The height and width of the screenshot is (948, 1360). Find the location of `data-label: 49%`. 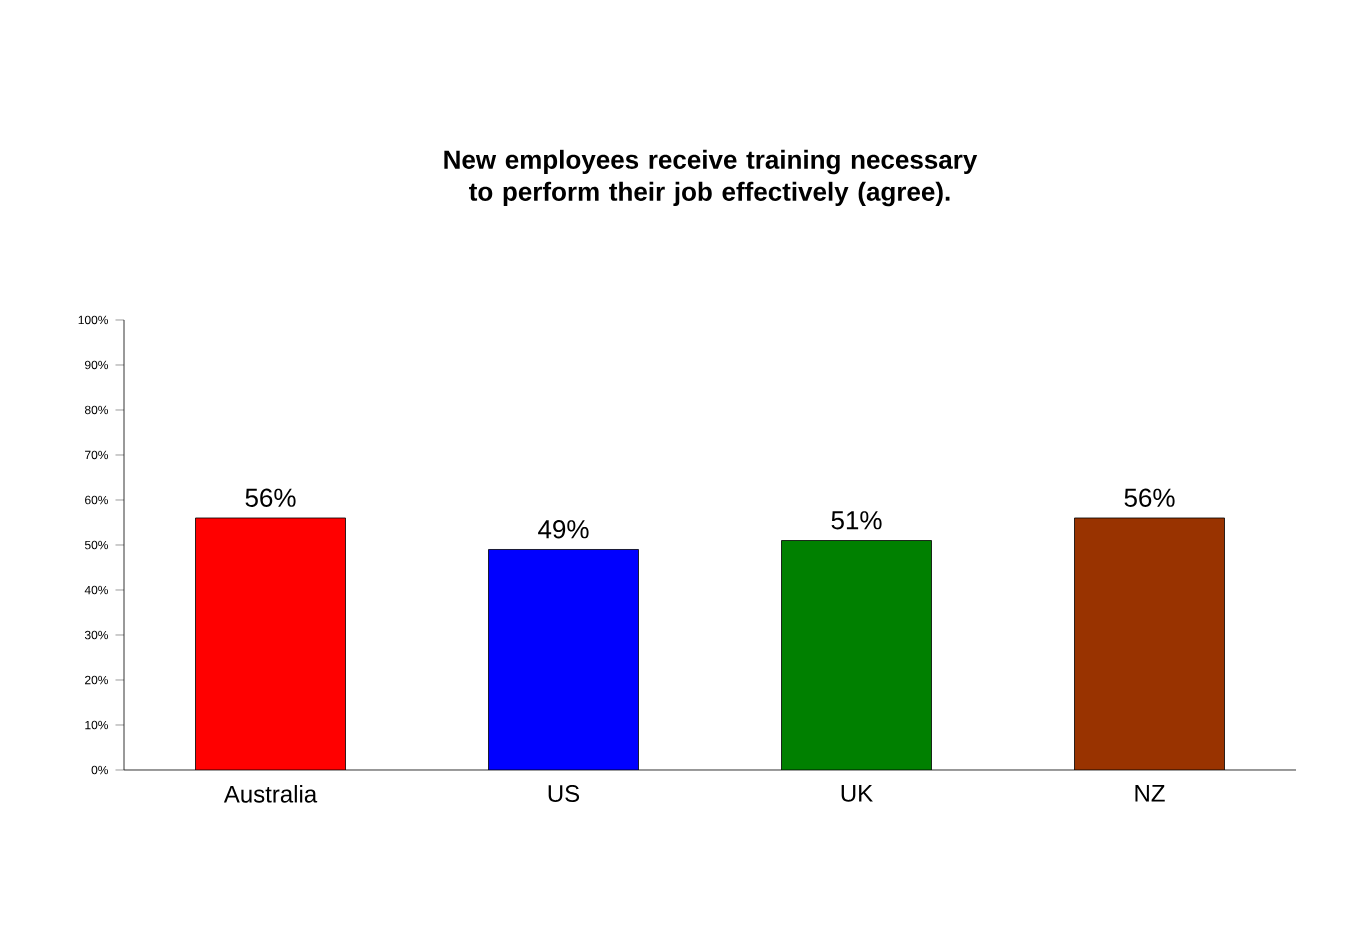

data-label: 49% is located at coordinates (563, 529).